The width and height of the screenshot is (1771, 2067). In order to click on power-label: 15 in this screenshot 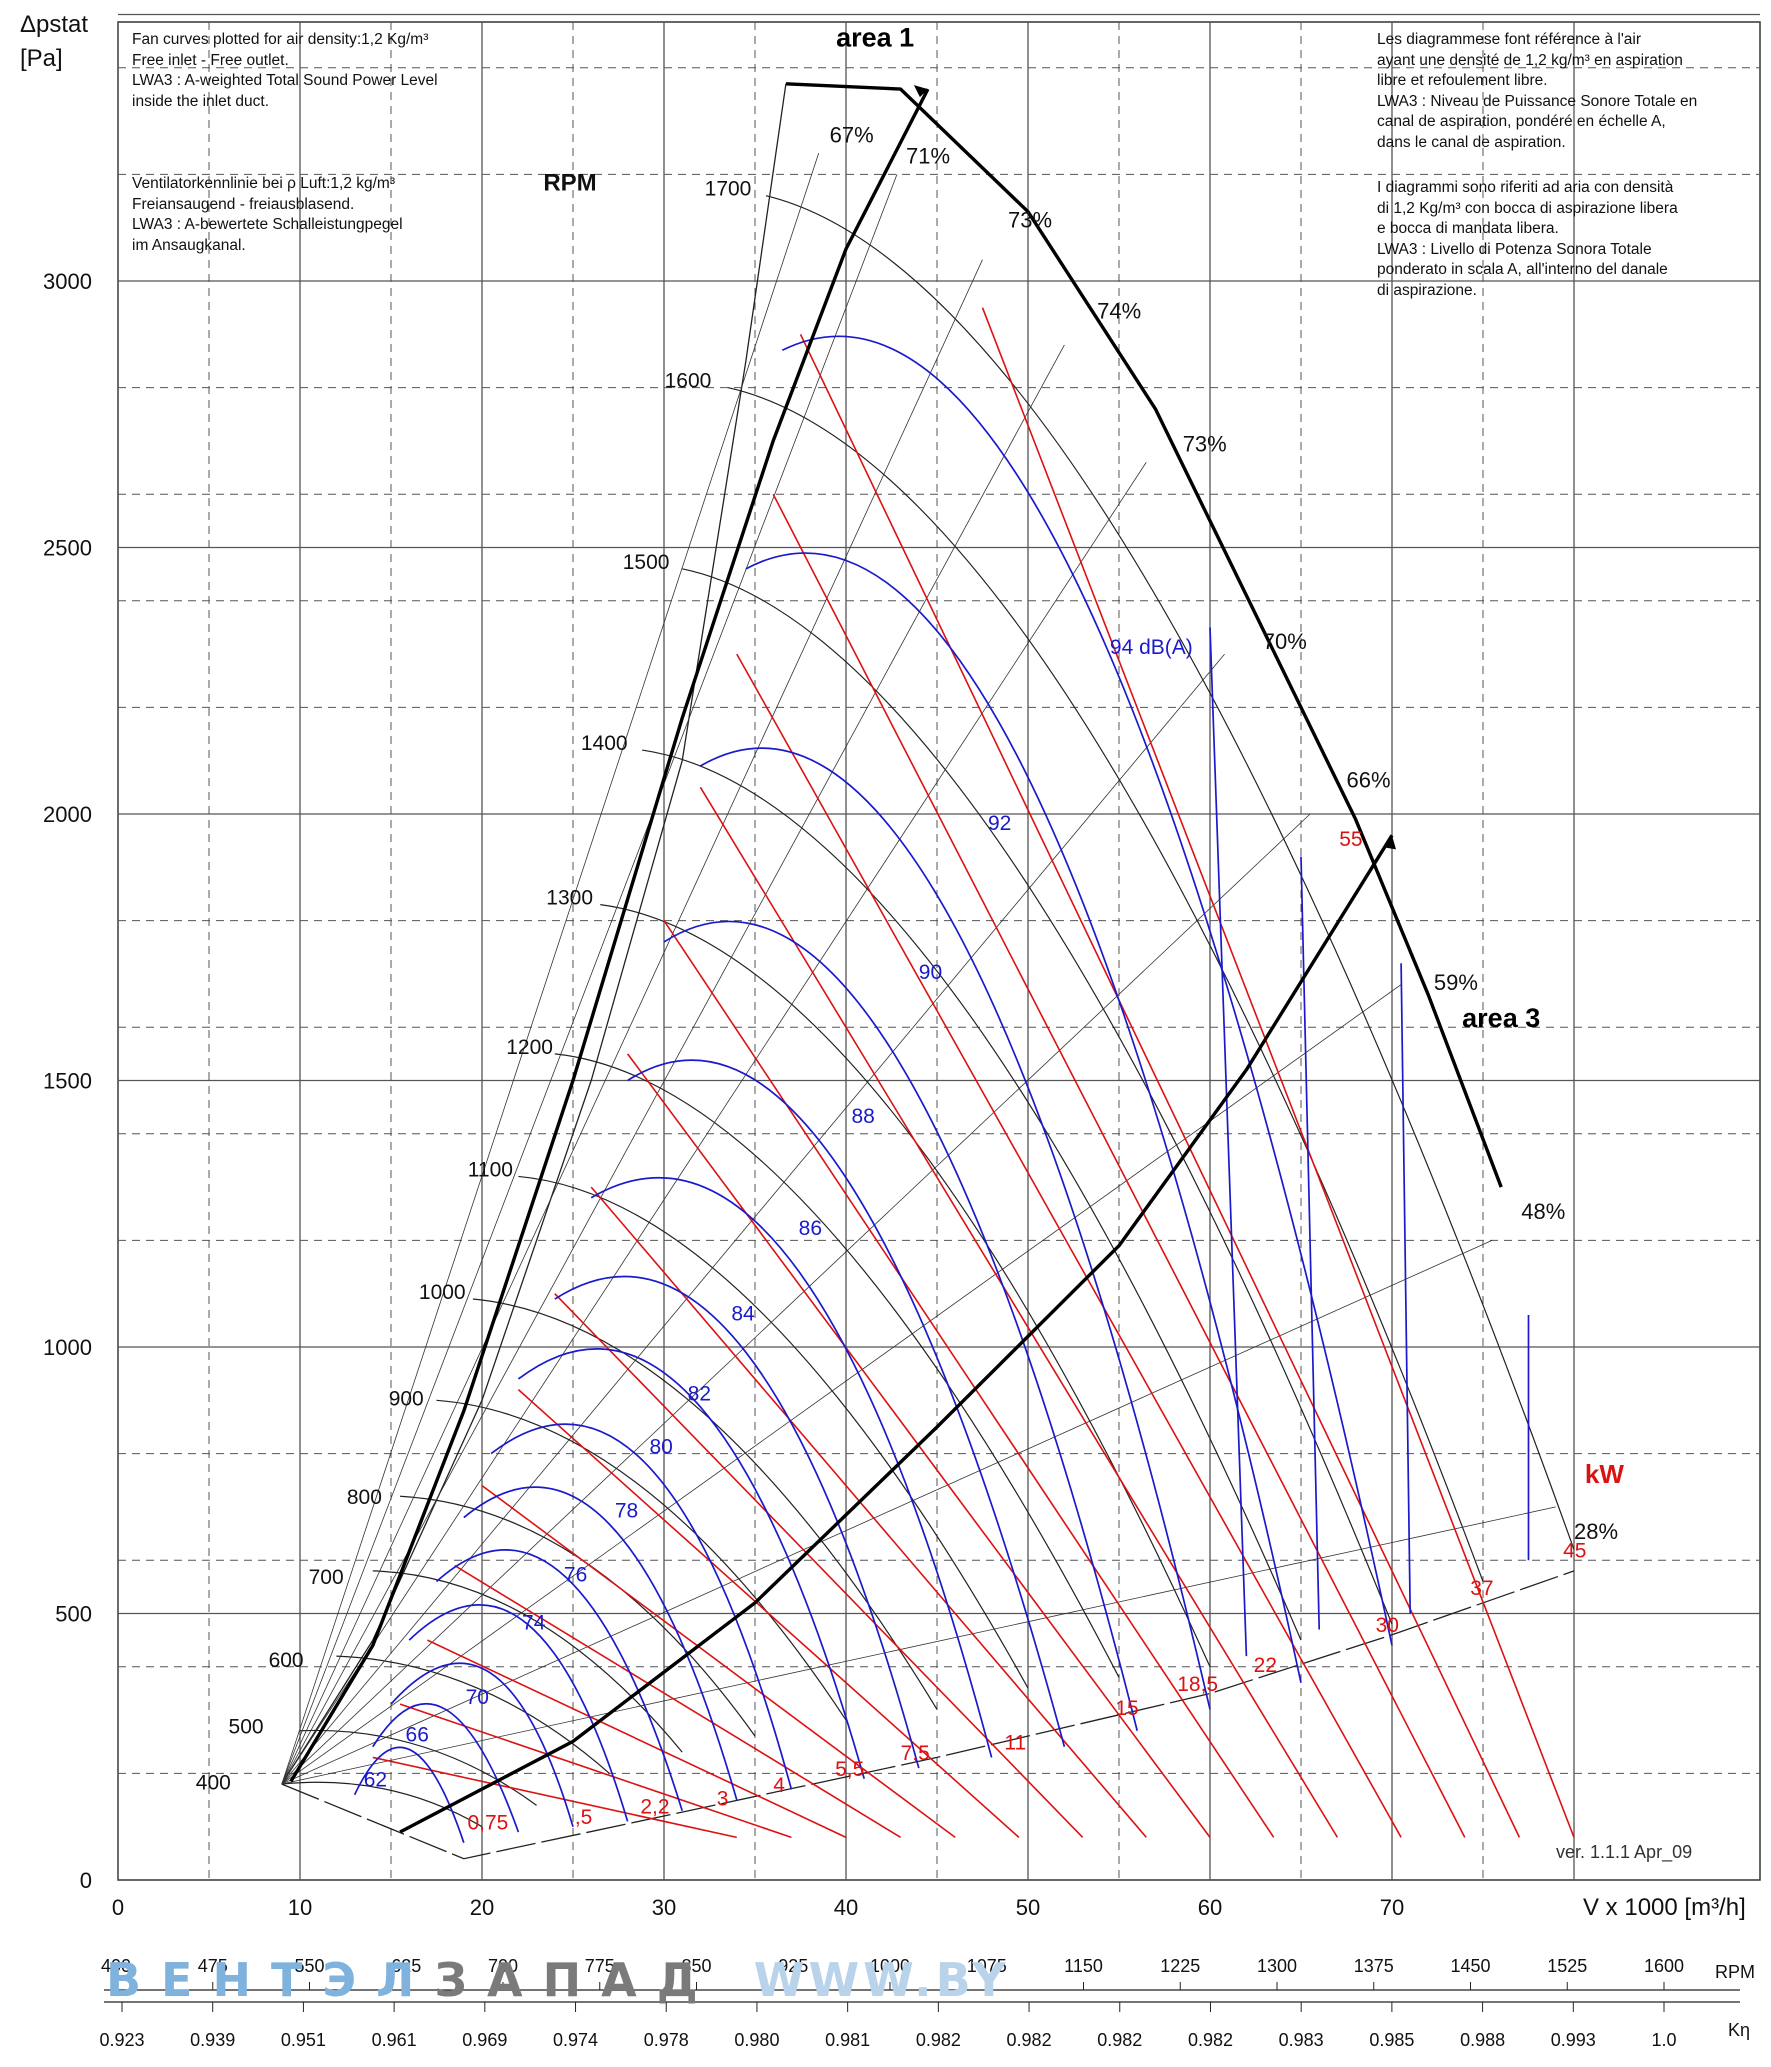, I will do `click(1126, 1708)`.